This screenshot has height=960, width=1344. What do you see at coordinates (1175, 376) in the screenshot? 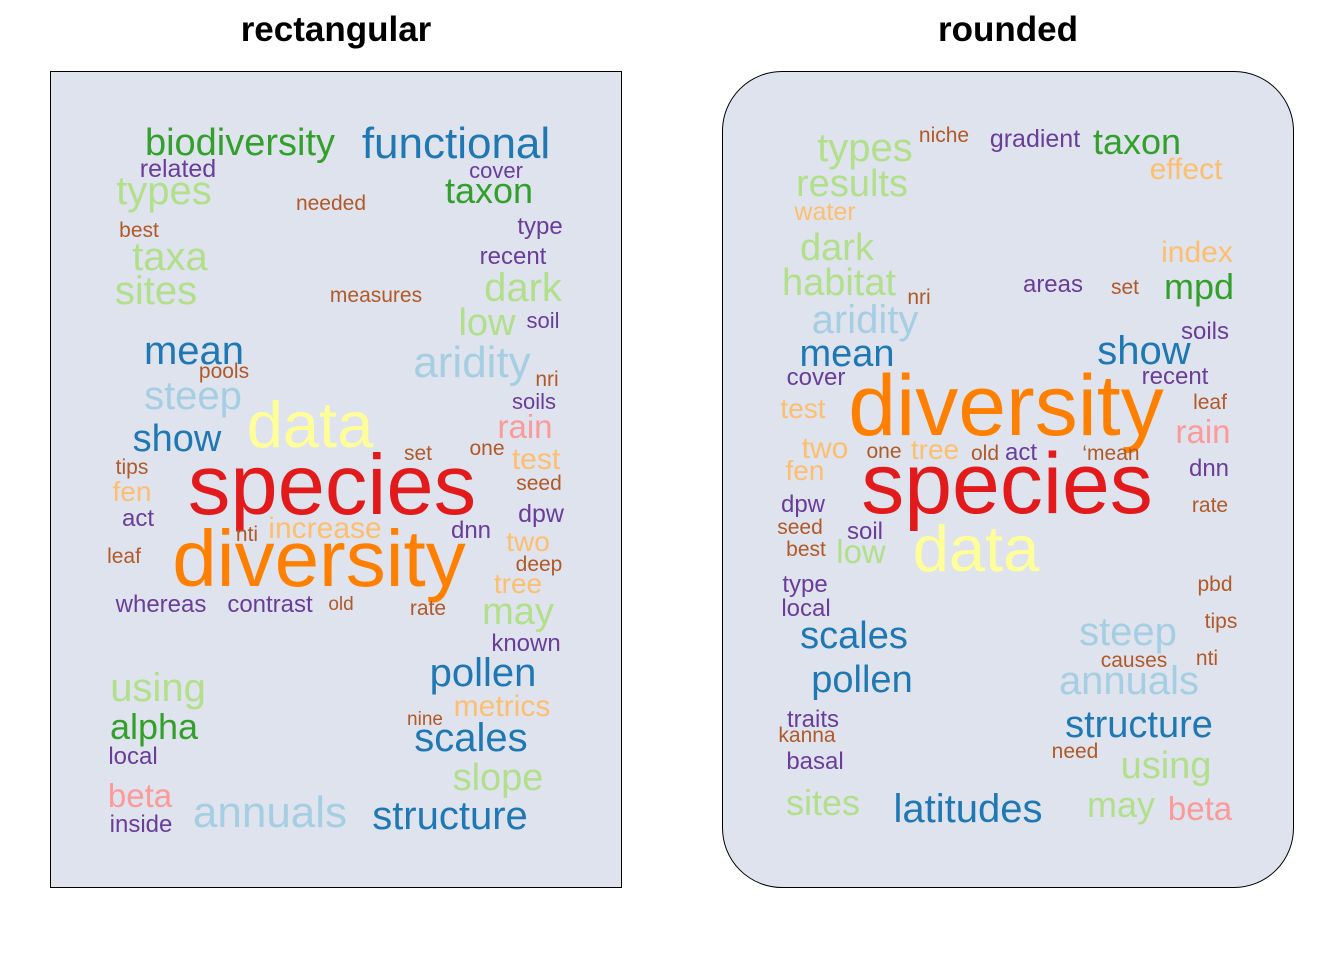
I see `rounded-word-recent: recent` at bounding box center [1175, 376].